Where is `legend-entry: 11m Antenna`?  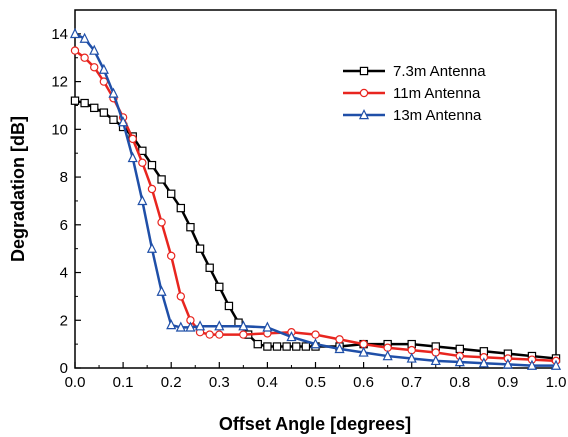
legend-entry: 11m Antenna is located at coordinates (412, 93).